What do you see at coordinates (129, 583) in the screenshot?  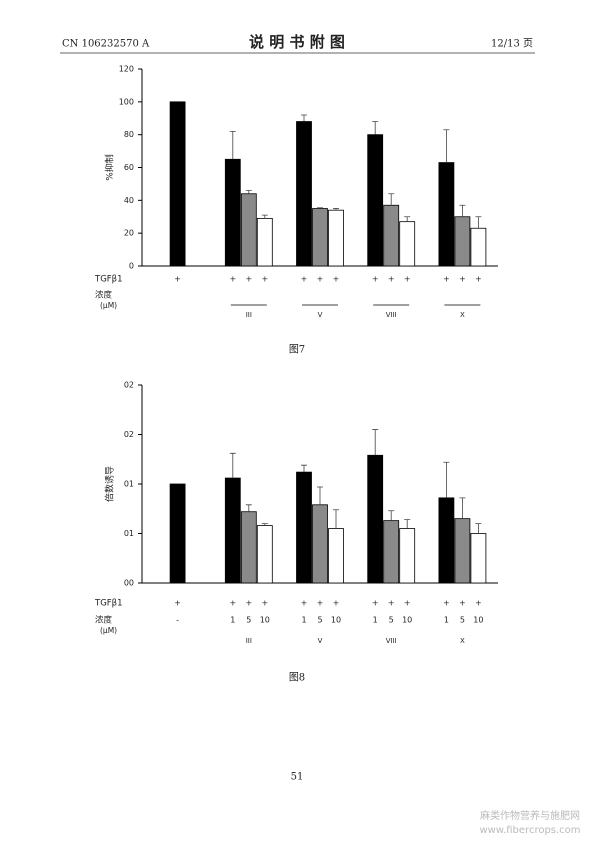 I see `y-tick-label: 00` at bounding box center [129, 583].